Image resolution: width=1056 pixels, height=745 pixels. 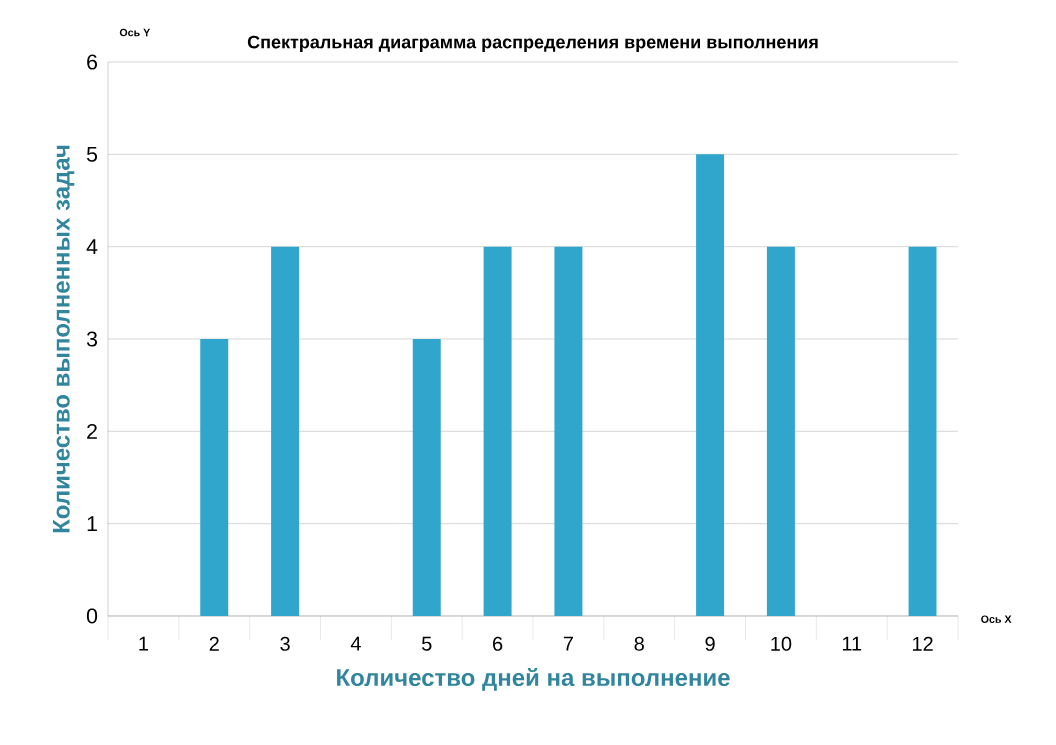 What do you see at coordinates (498, 643) in the screenshot?
I see `x-tick-label: 6` at bounding box center [498, 643].